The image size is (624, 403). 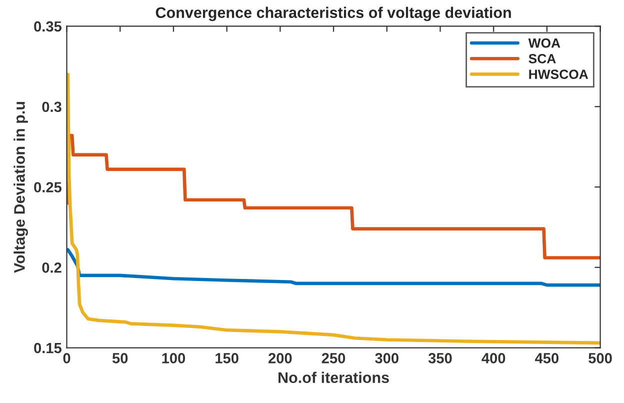 What do you see at coordinates (546, 358) in the screenshot?
I see `x-tick-label: 450` at bounding box center [546, 358].